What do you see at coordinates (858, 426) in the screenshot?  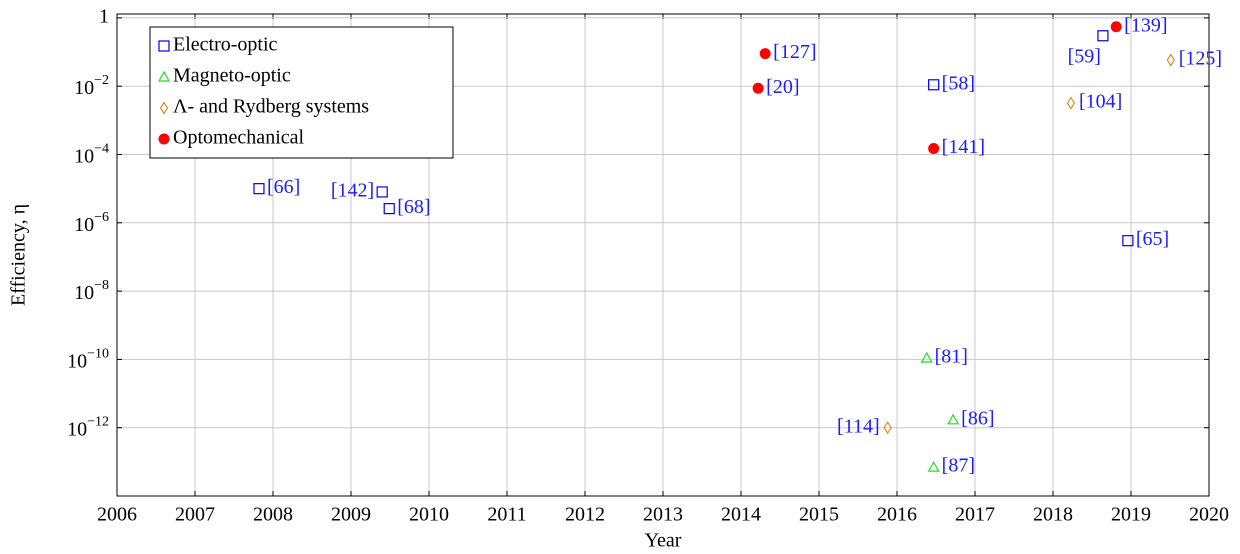 I see `point-label: [114]` at bounding box center [858, 426].